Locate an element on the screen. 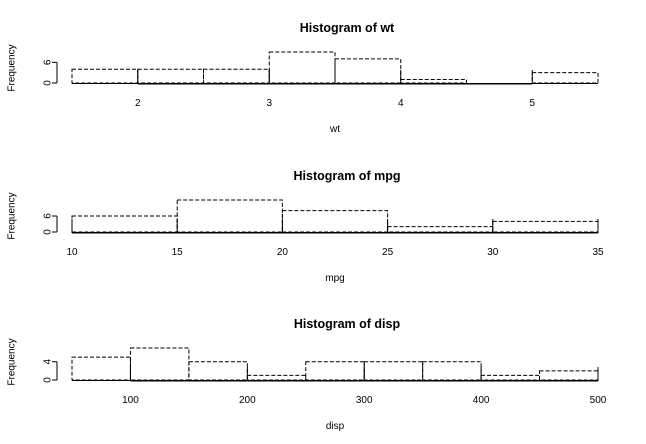 The image size is (646, 444). x-axis-label: disp is located at coordinates (335, 426).